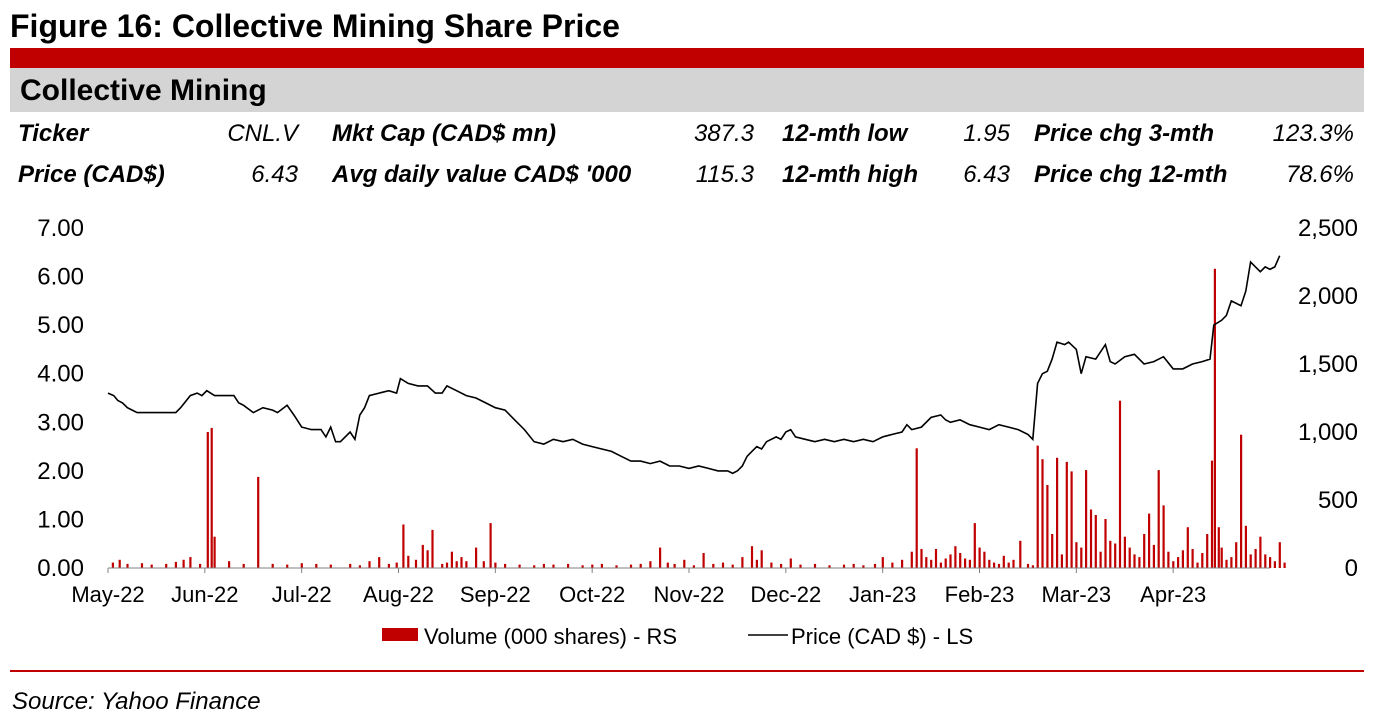 The width and height of the screenshot is (1384, 727). What do you see at coordinates (687, 58) in the screenshot?
I see `title-underline` at bounding box center [687, 58].